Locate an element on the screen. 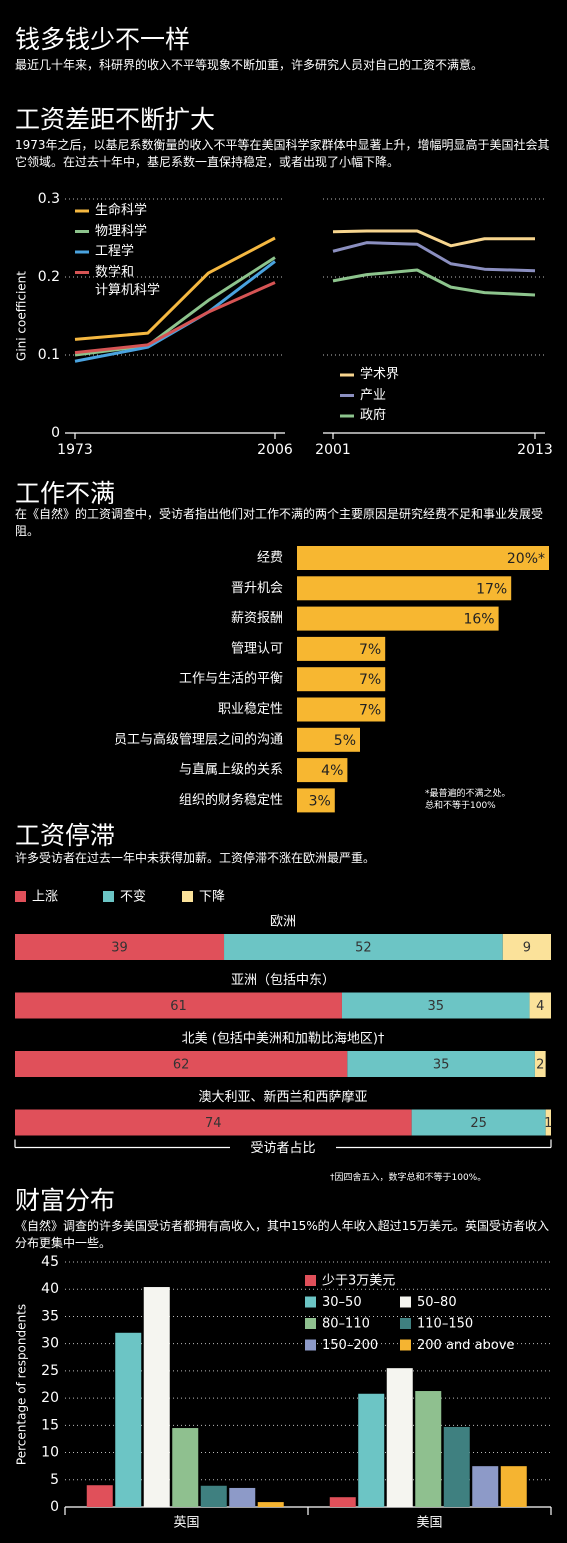 This screenshot has width=567, height=1543. legend-label: 工程学 is located at coordinates (115, 251).